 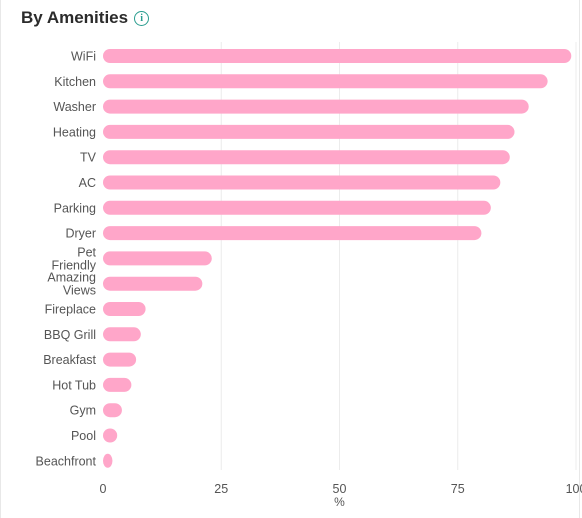 I want to click on category-label-line: Parking, so click(x=75, y=208).